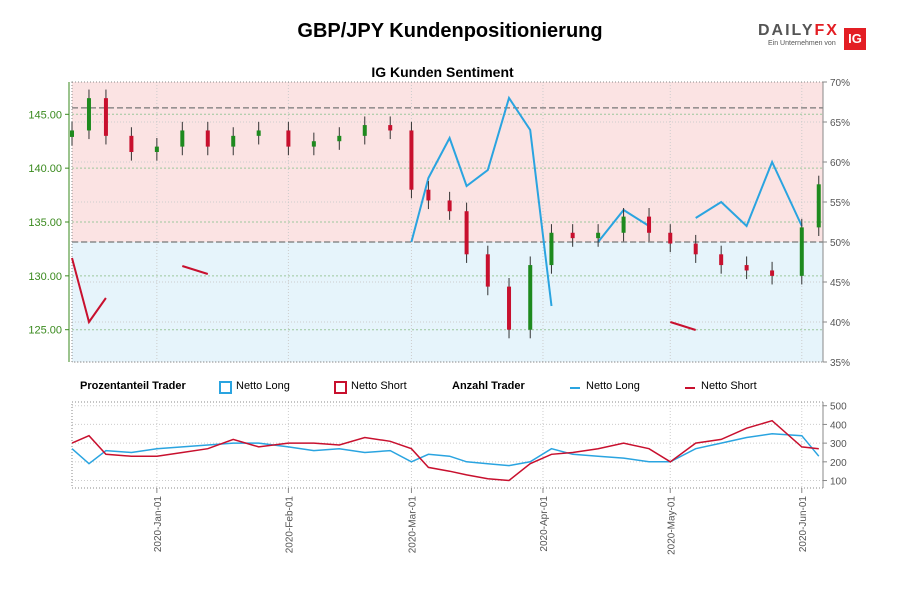  Describe the element at coordinates (544, 524) in the screenshot. I see `date-tick-label: 2020-Apr-01` at that location.